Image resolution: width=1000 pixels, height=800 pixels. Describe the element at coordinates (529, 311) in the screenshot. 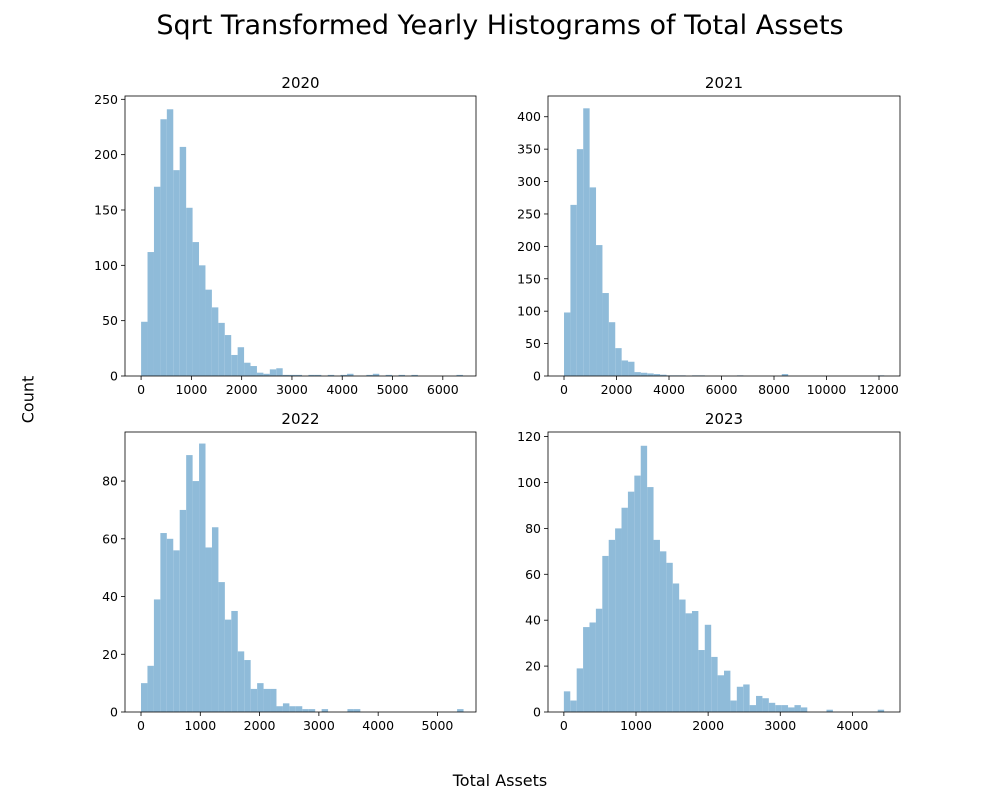

I see `y-tick-label: 100` at that location.